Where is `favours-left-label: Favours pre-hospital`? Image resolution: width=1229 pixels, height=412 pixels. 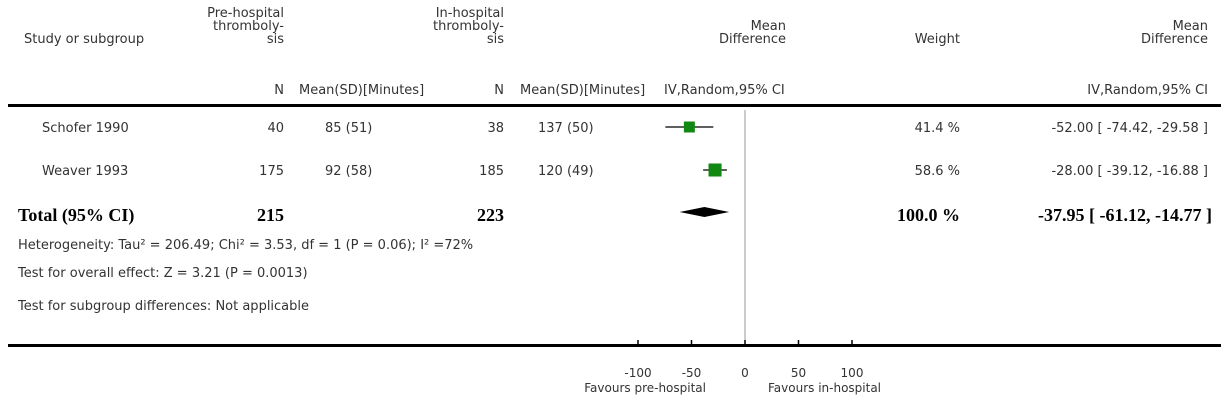
favours-left-label: Favours pre-hospital is located at coordinates (645, 388).